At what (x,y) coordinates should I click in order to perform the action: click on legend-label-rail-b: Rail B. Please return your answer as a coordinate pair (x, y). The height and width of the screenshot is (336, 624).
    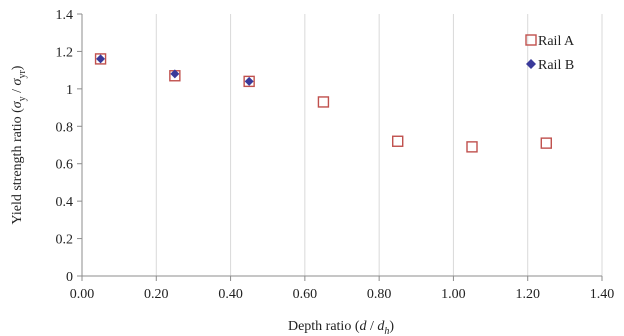
    Looking at the image, I should click on (556, 65).